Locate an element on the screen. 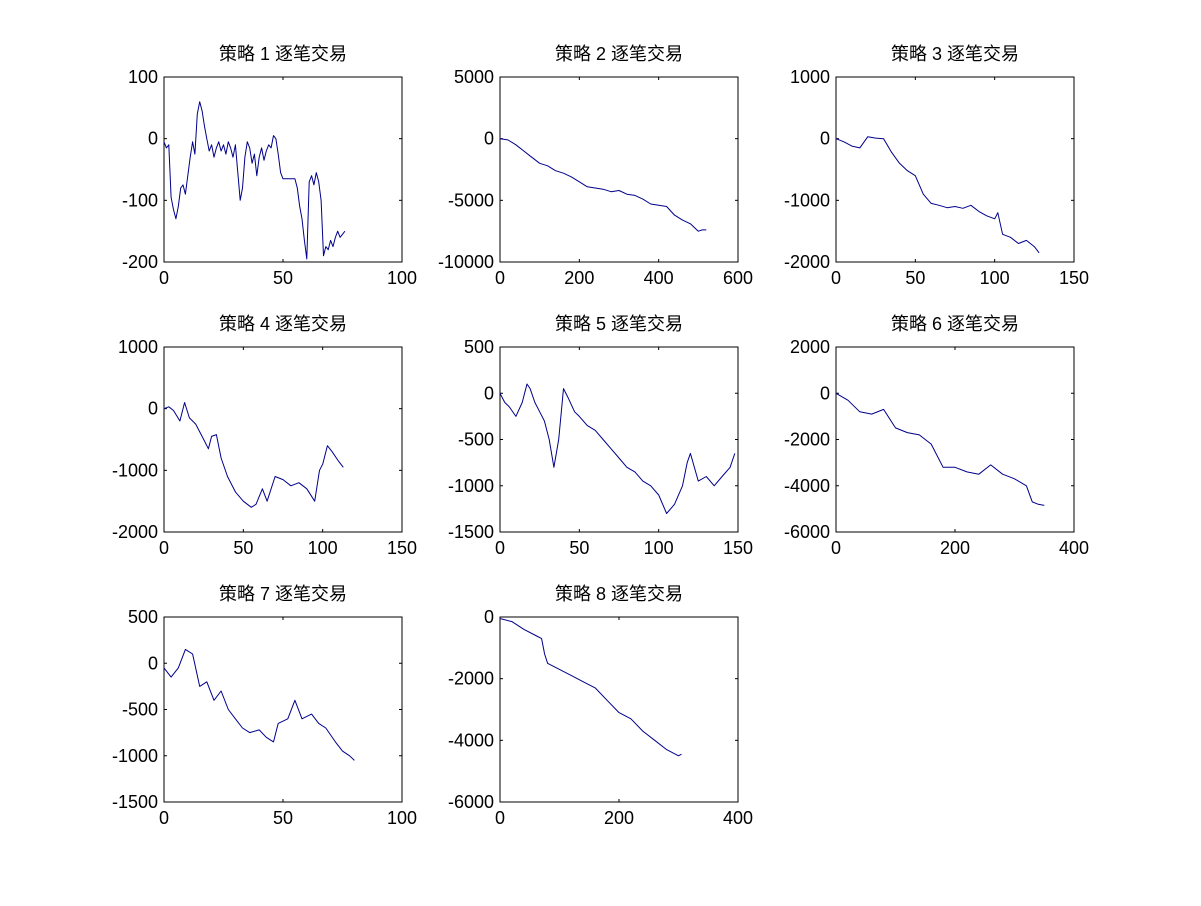  subplot-8: 策略 8 逐笔交易 0 200 400 0 -2000 -4000 -6000 is located at coordinates (600, 706).